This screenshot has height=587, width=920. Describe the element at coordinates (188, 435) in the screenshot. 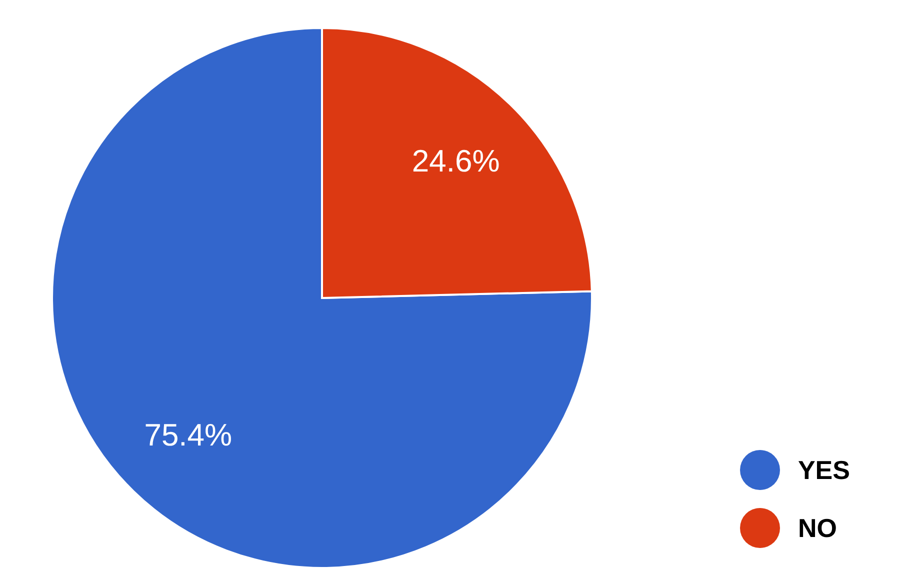

I see `data-label: 75.4%` at that location.